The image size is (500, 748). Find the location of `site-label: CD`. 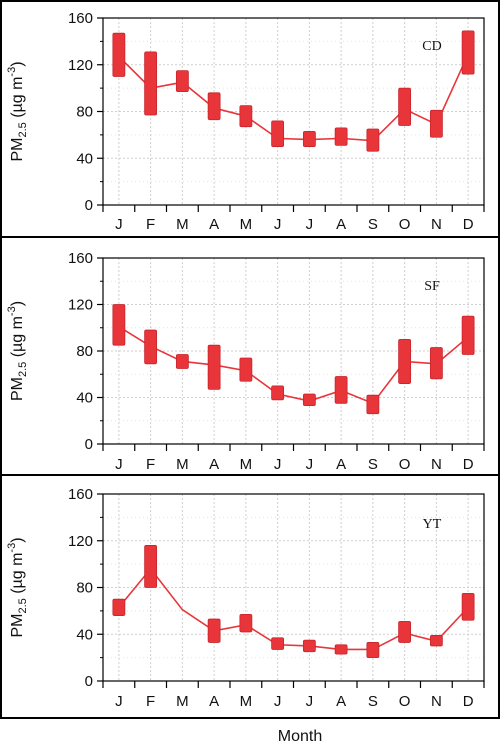

site-label: CD is located at coordinates (431, 46).